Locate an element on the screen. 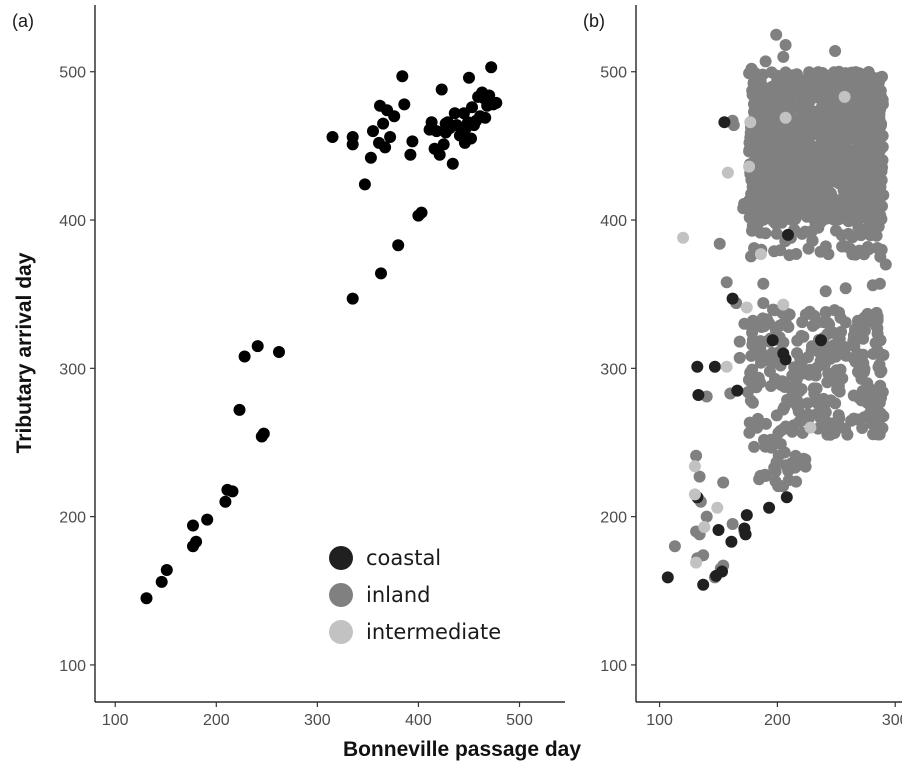 The image size is (902, 763). legend-label-inland: inland is located at coordinates (398, 595).